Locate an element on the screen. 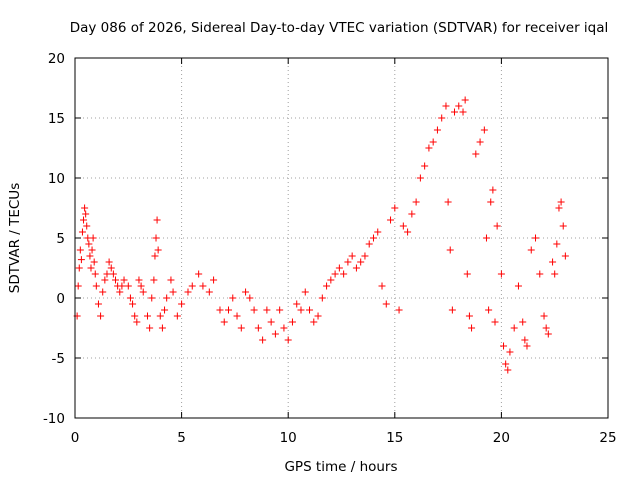 This screenshot has height=480, width=640. y-tick-label: 5 is located at coordinates (60, 239).